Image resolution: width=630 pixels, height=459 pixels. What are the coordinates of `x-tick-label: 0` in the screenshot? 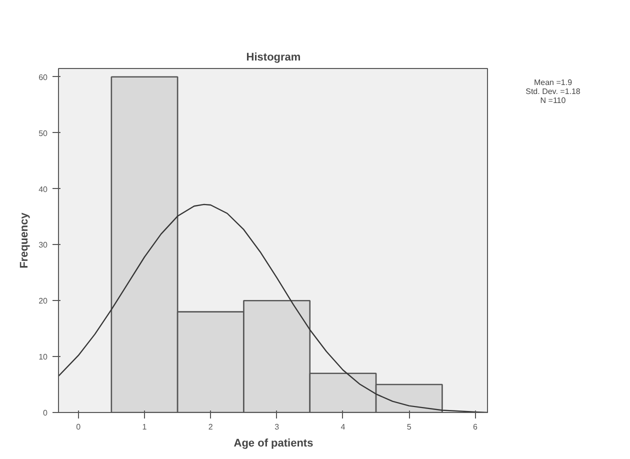 It's located at (79, 427).